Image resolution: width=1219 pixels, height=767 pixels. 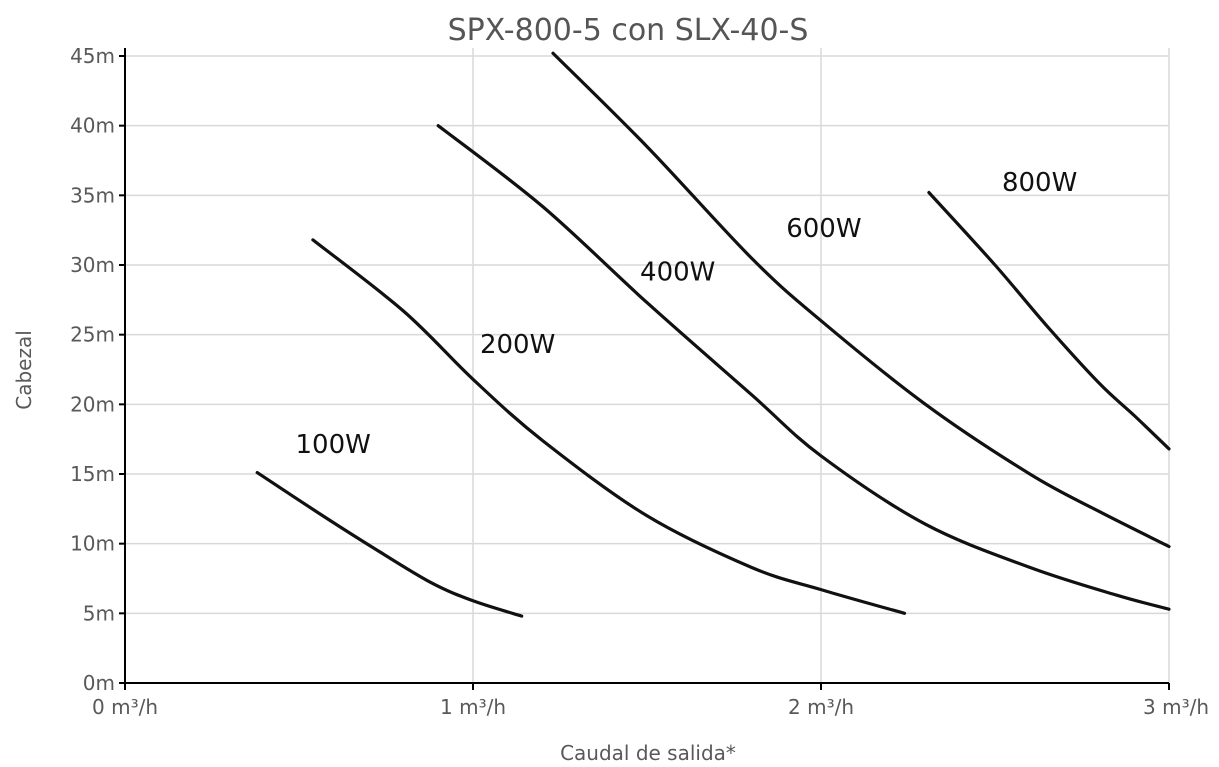 I want to click on chart-title: SPX-800-5 con SLX-40-S, so click(x=628, y=30).